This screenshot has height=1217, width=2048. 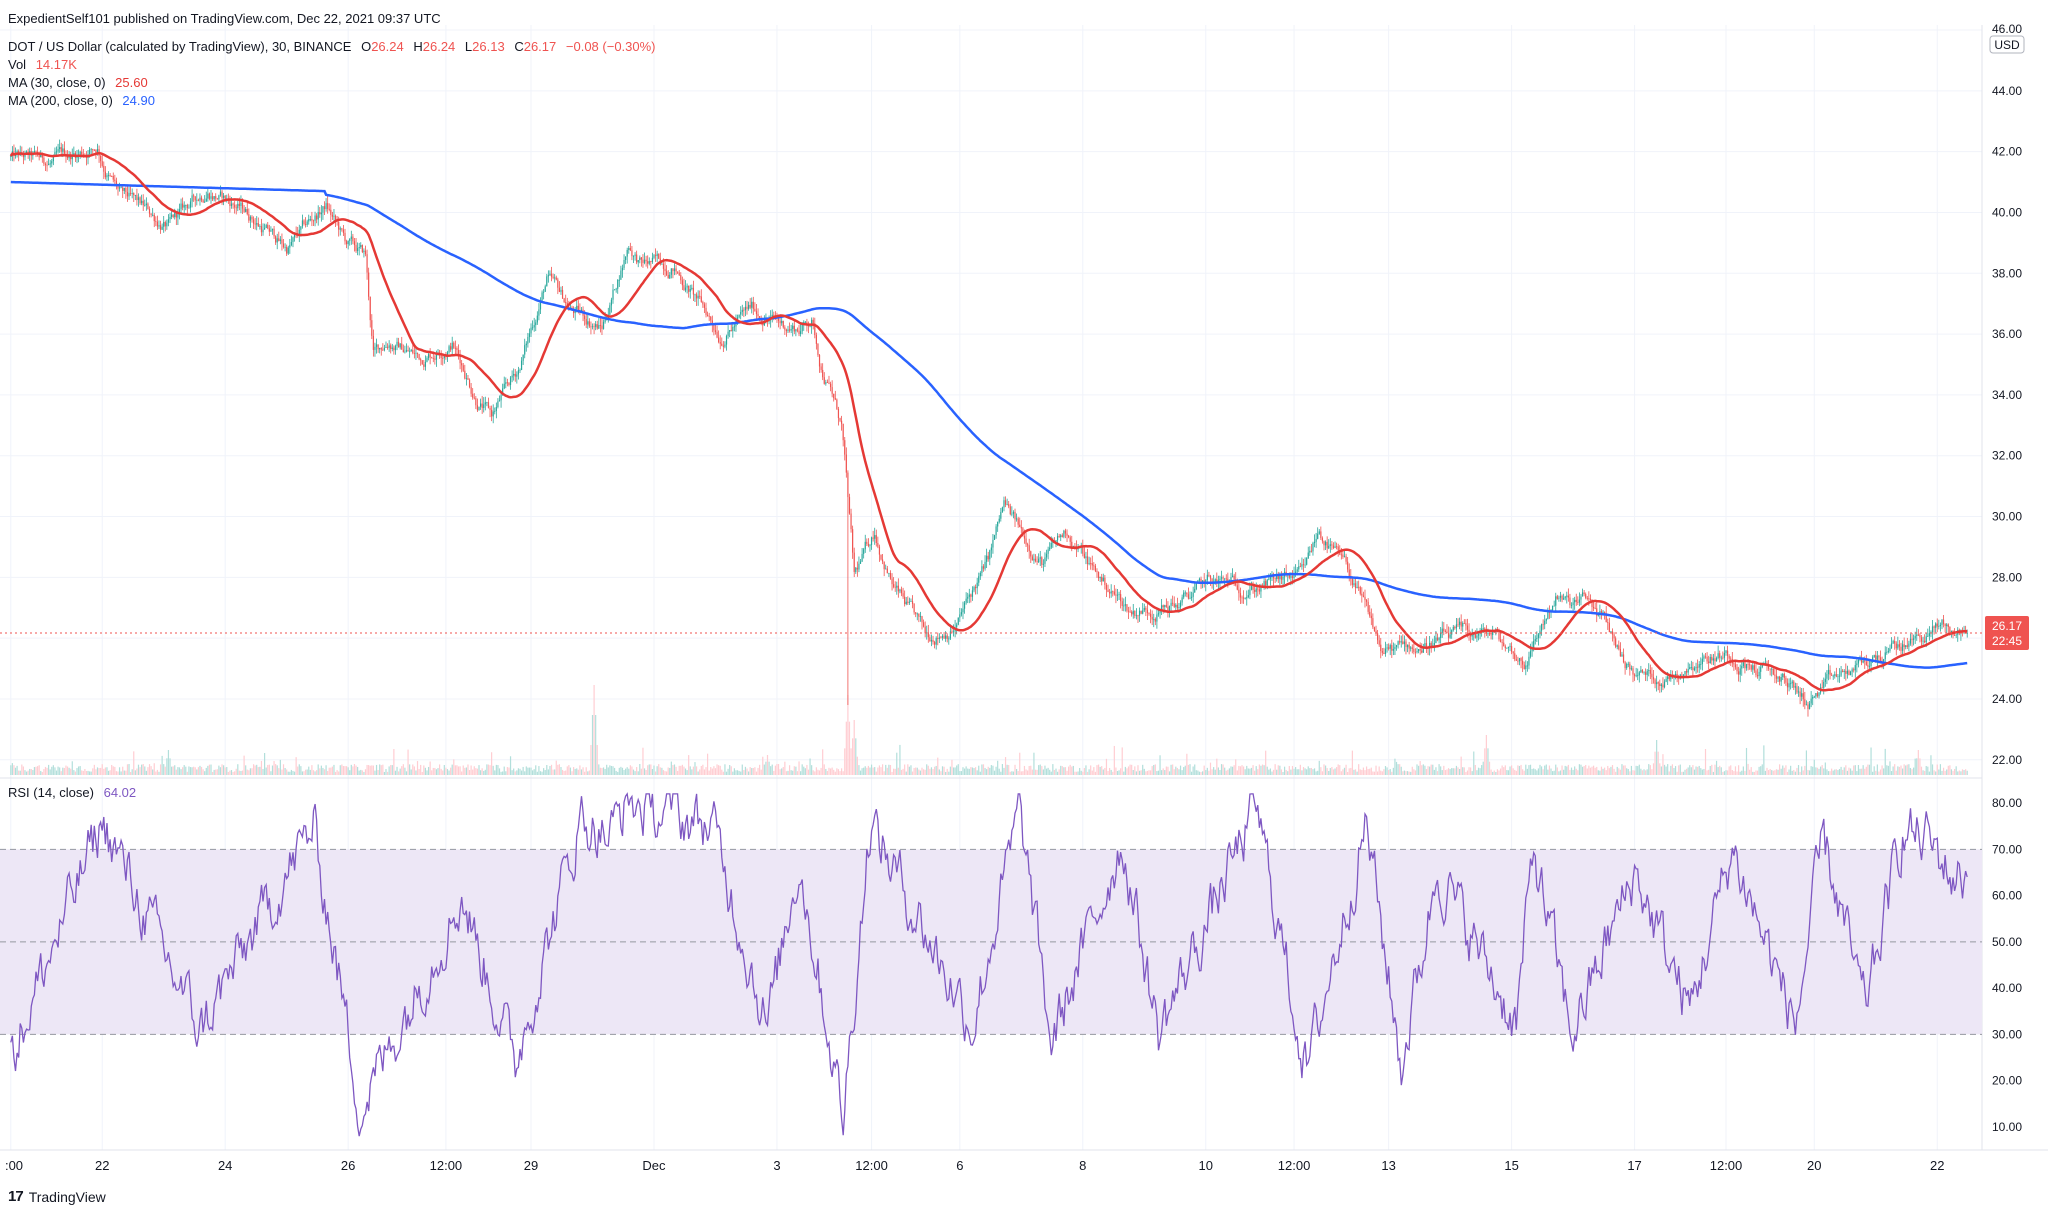 What do you see at coordinates (78, 83) in the screenshot?
I see `ma30-legend: MA (30, close, 0) 25.60` at bounding box center [78, 83].